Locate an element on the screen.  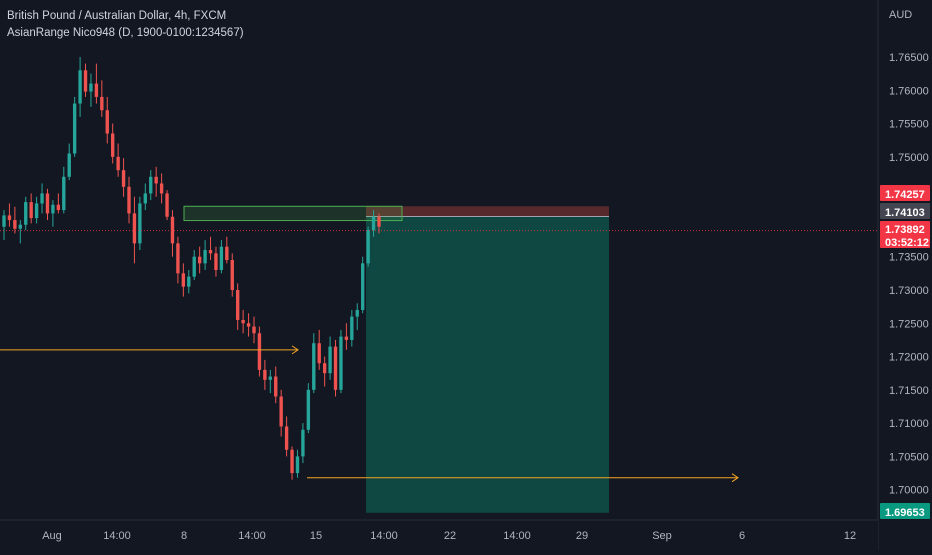
price-tick-label: 1.73000 is located at coordinates (909, 291).